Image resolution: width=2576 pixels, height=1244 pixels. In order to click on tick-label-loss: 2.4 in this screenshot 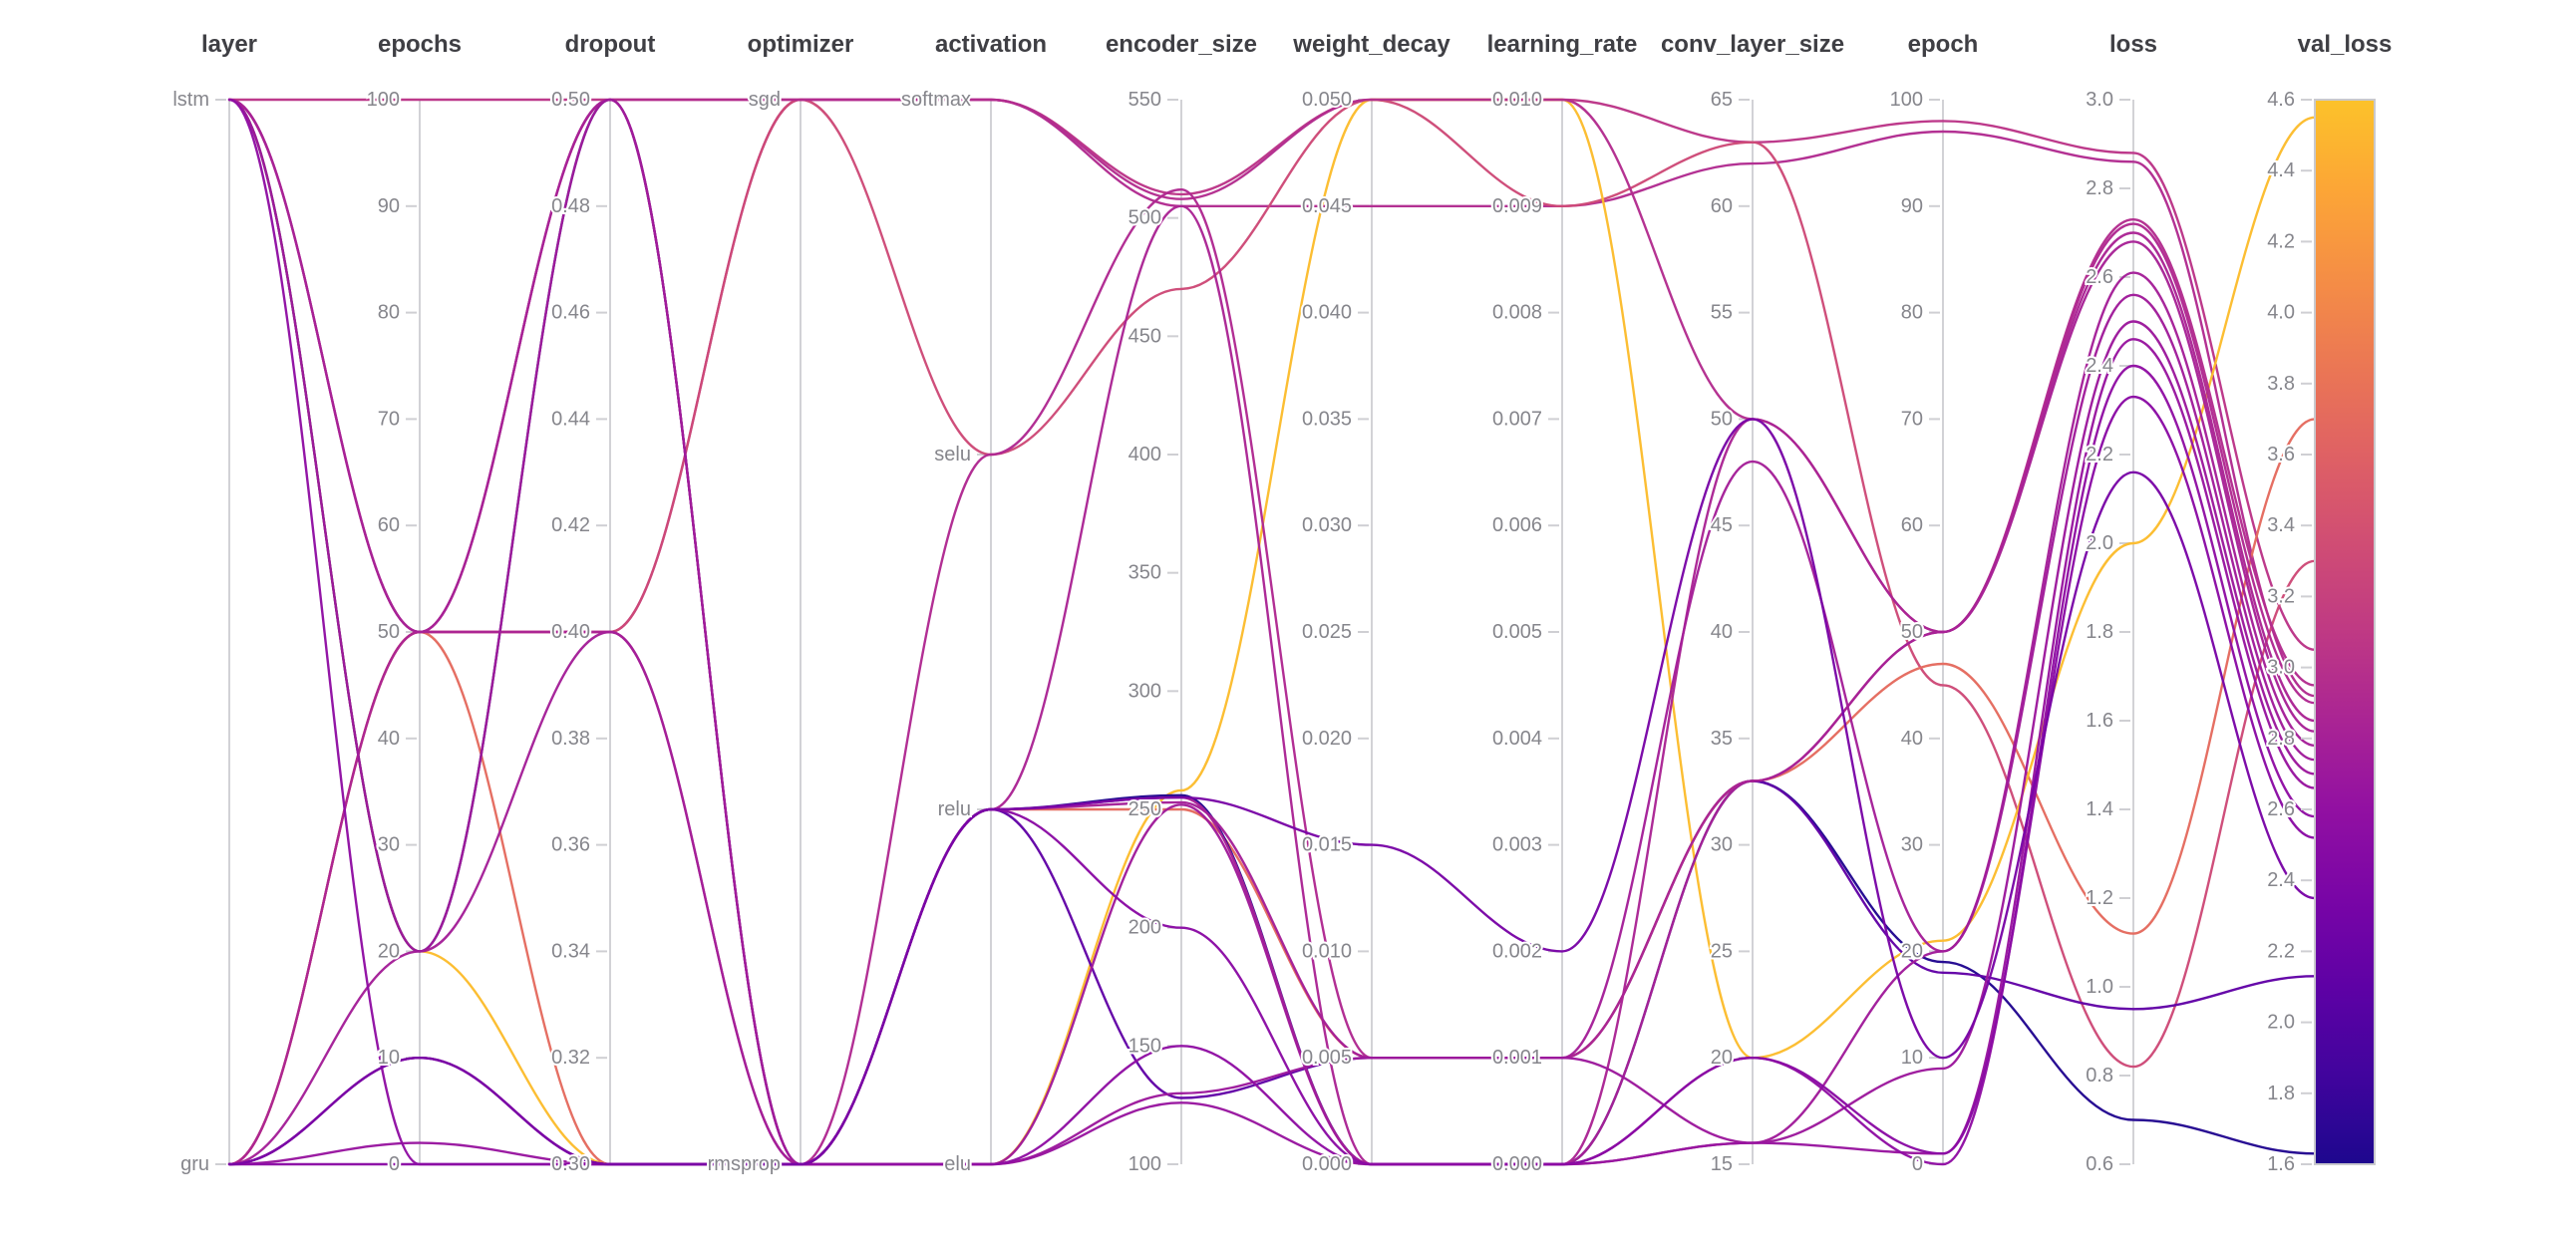, I will do `click(2099, 366)`.